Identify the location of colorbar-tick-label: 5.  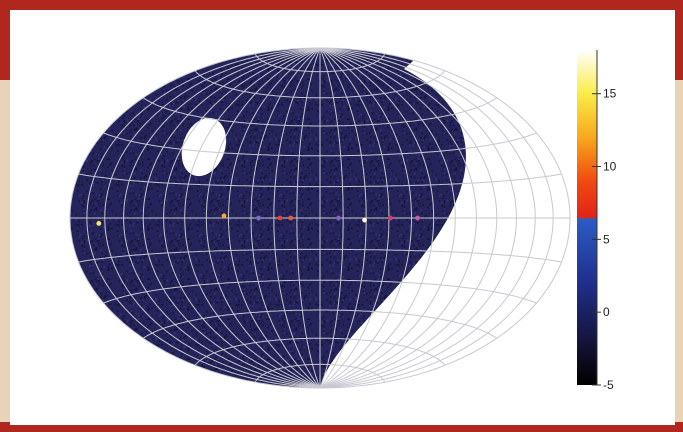
(606, 239).